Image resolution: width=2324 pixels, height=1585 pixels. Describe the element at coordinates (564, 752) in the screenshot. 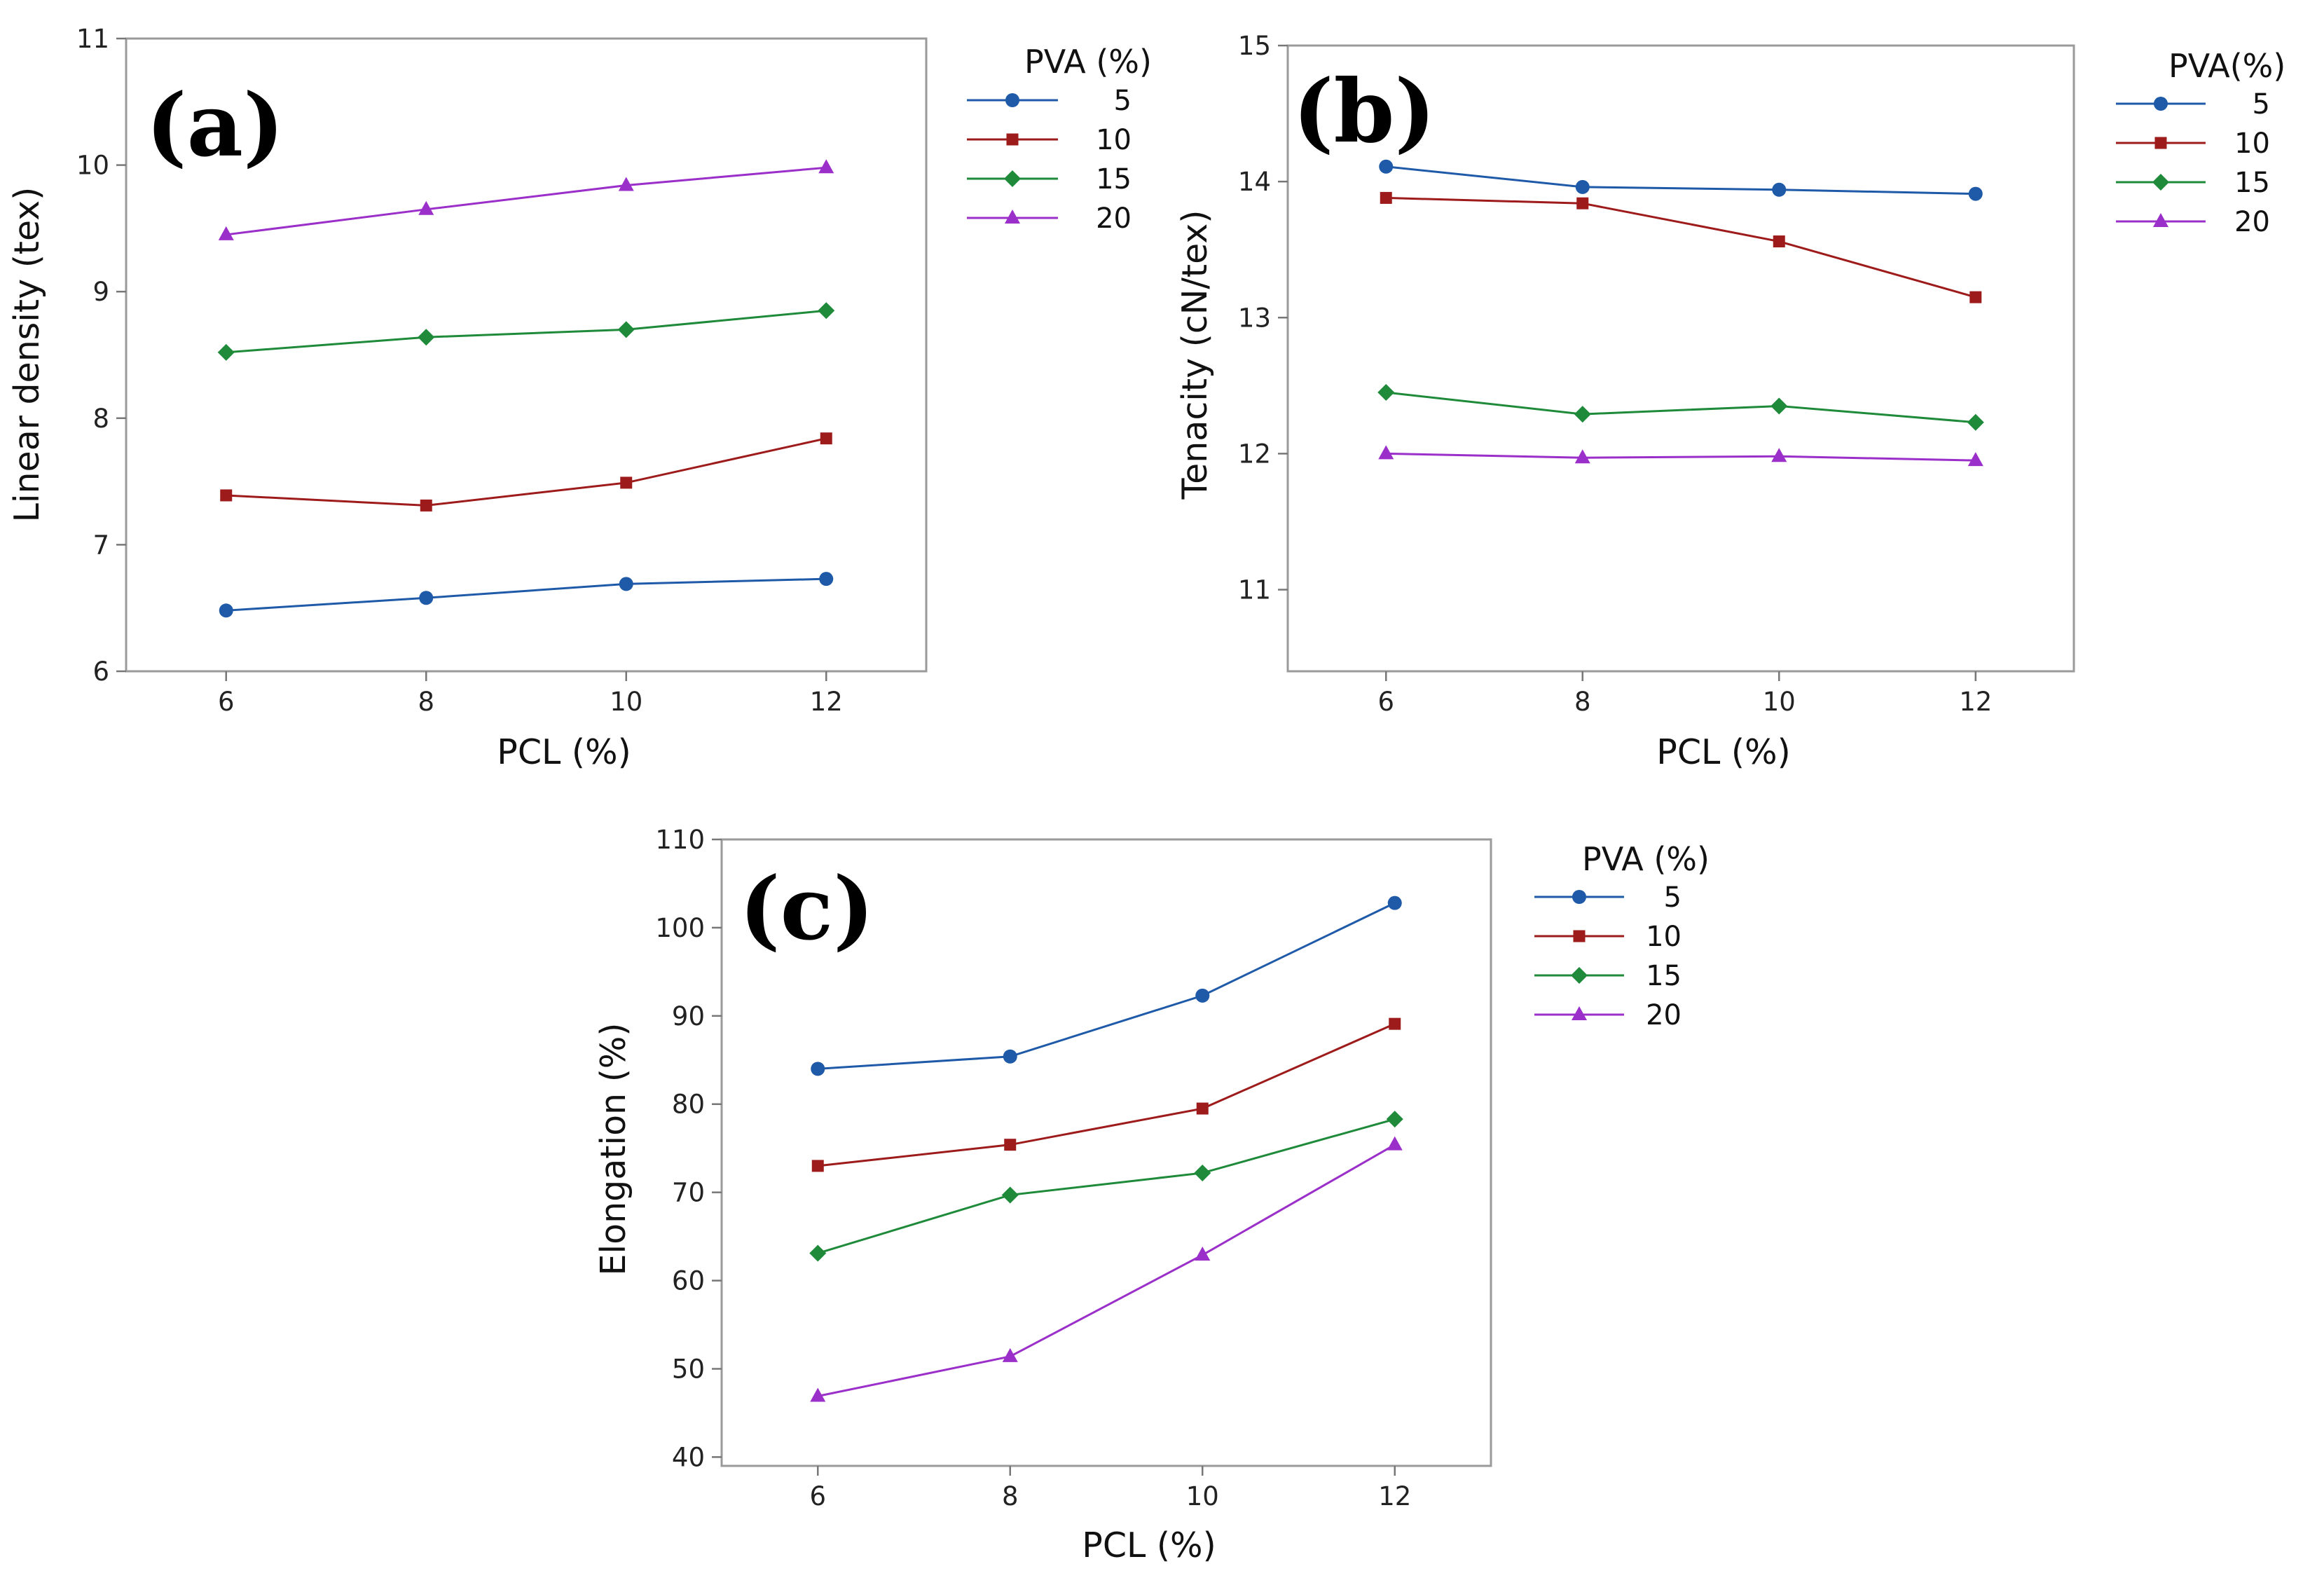

I see `x-axis-label: PCL (%)` at that location.